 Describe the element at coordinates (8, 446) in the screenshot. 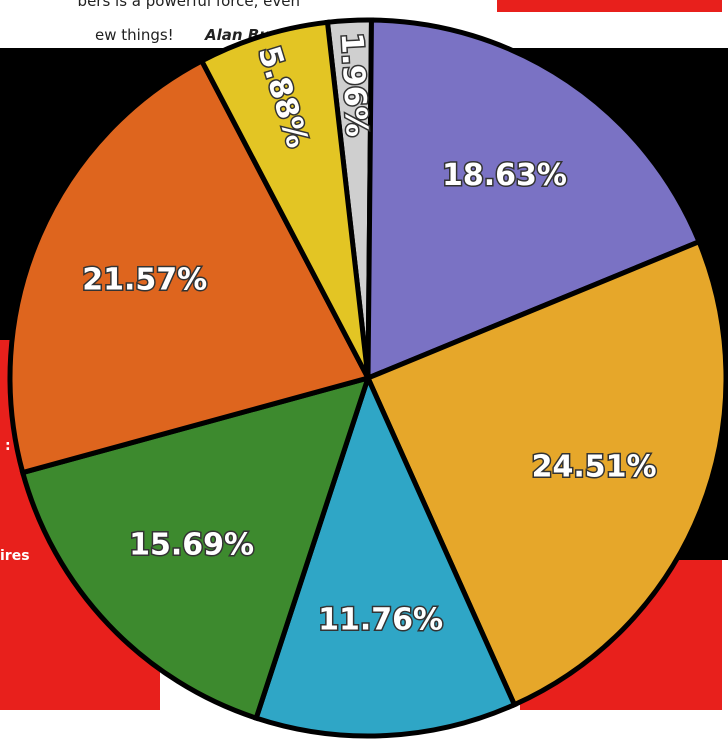

I see `side-text: :` at that location.